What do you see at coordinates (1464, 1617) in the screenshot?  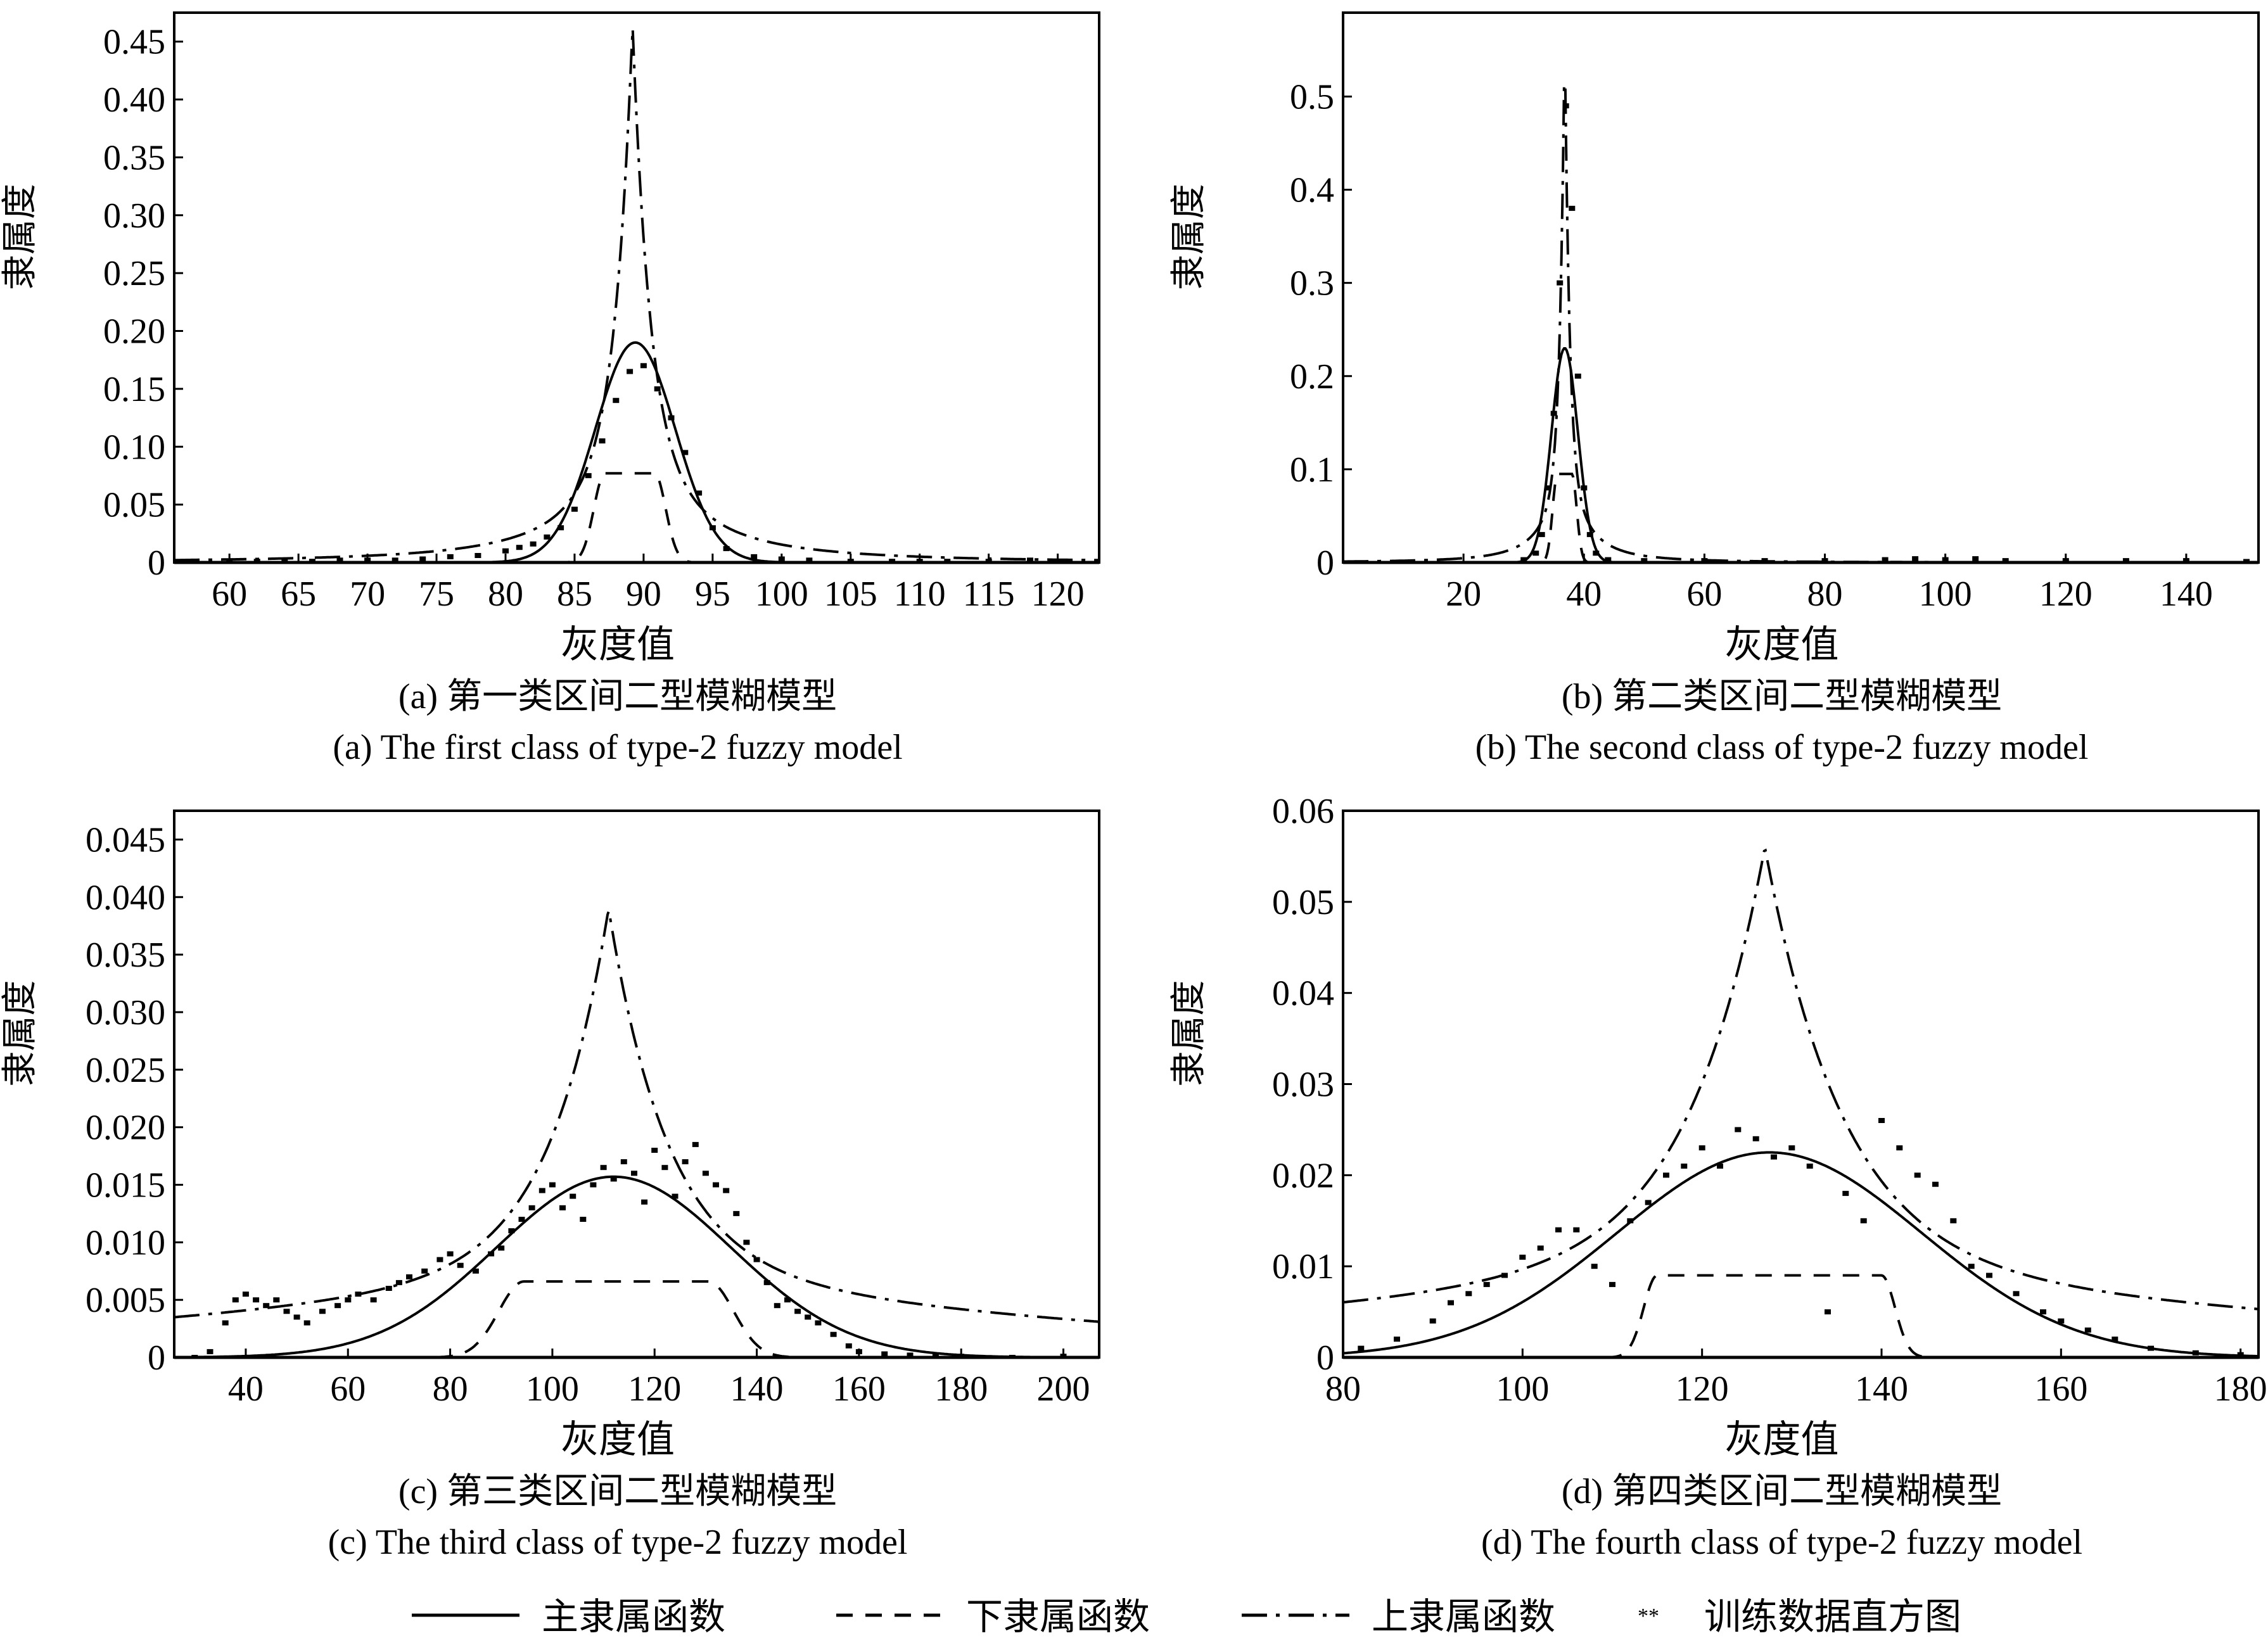 I see `legend-label-upper: 上隶属函数` at bounding box center [1464, 1617].